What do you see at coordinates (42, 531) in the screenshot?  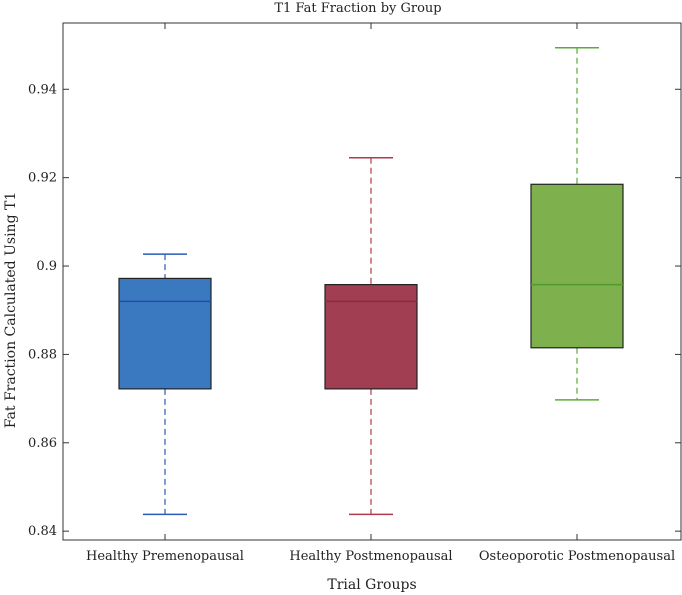 I see `y-tick-label: 0.84` at bounding box center [42, 531].